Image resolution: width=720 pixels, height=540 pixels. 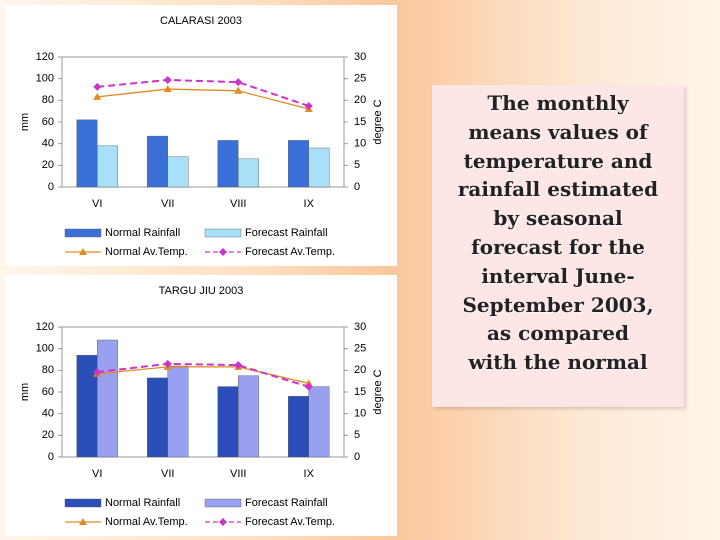 I want to click on caption-line: temperature and, so click(x=558, y=160).